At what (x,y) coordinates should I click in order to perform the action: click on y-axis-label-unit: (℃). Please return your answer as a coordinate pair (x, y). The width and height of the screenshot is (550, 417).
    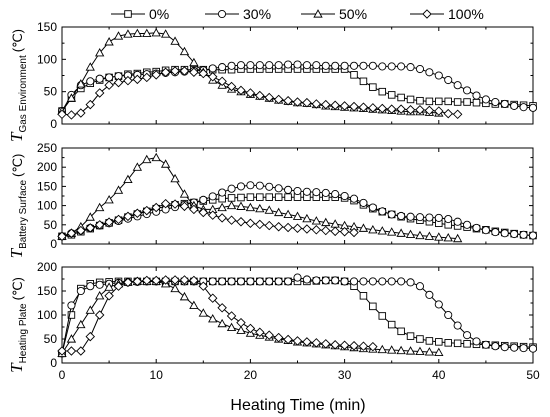
    Looking at the image, I should click on (17, 288).